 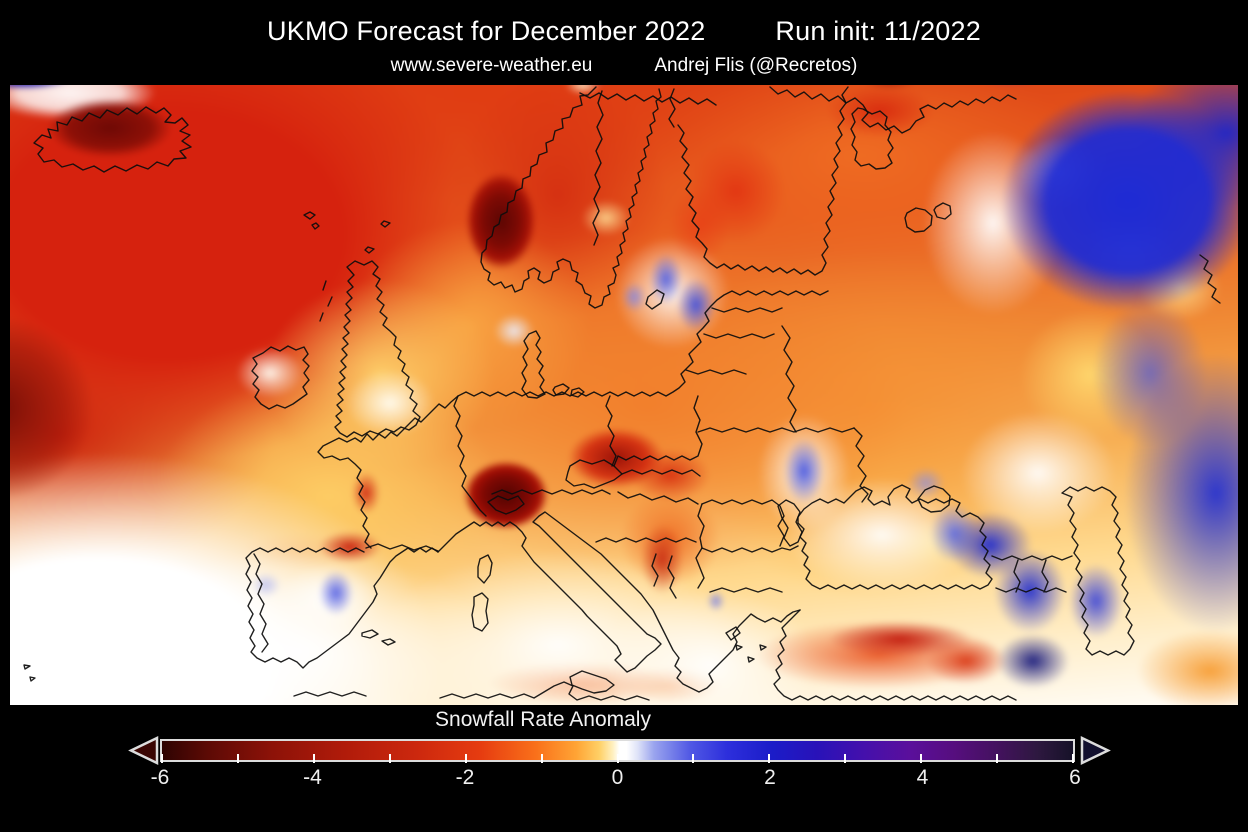 I want to click on coast-balearics, so click(x=378, y=637).